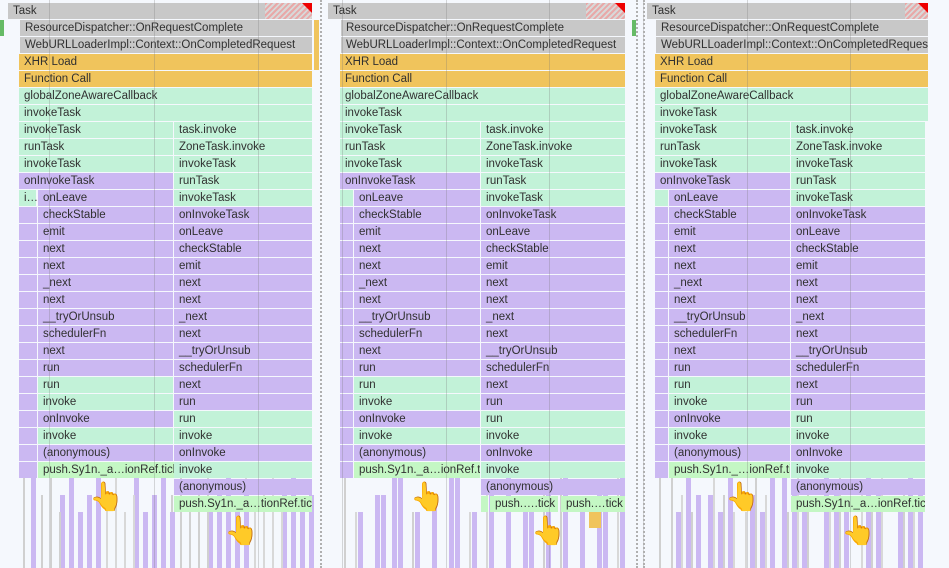 The height and width of the screenshot is (568, 949). I want to click on frame-right-0: task.invoke, so click(243, 130).